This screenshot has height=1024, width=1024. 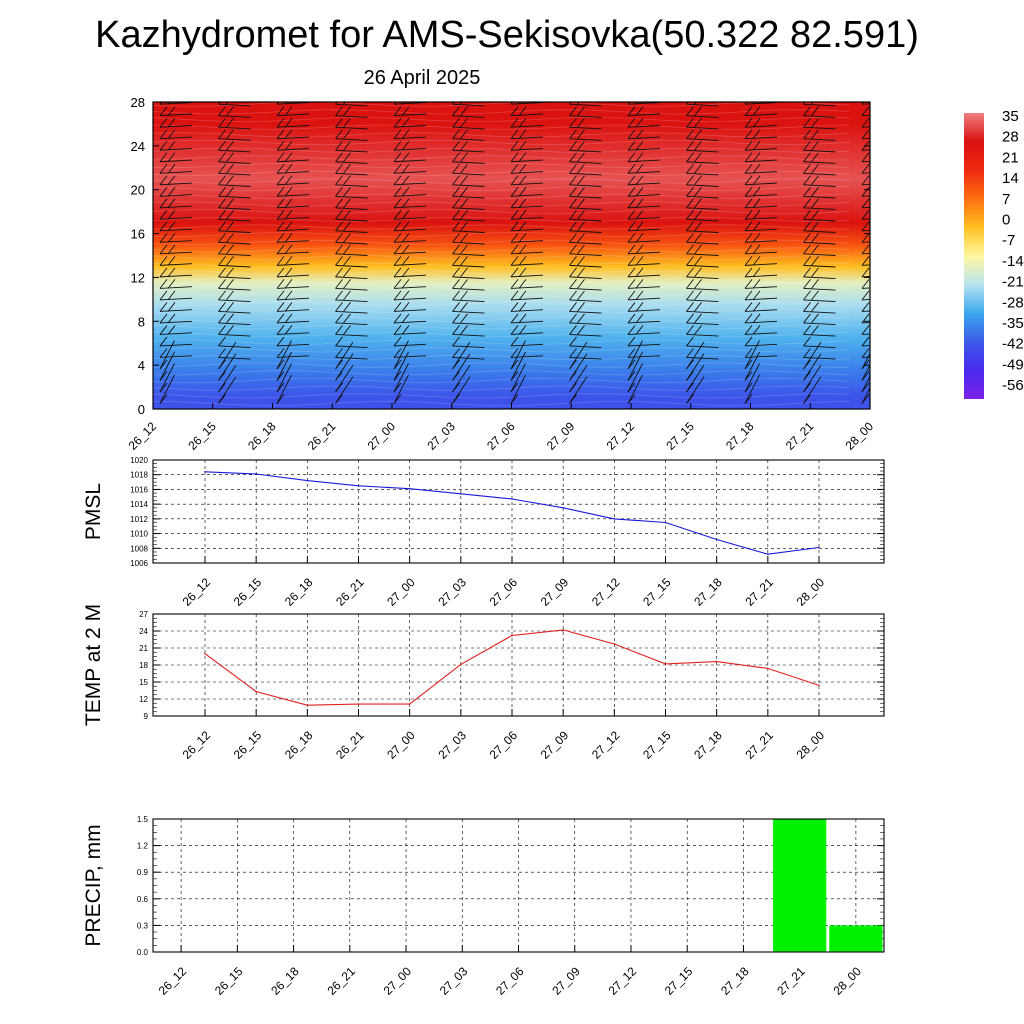 What do you see at coordinates (811, 745) in the screenshot?
I see `x-tick-label: 28_00` at bounding box center [811, 745].